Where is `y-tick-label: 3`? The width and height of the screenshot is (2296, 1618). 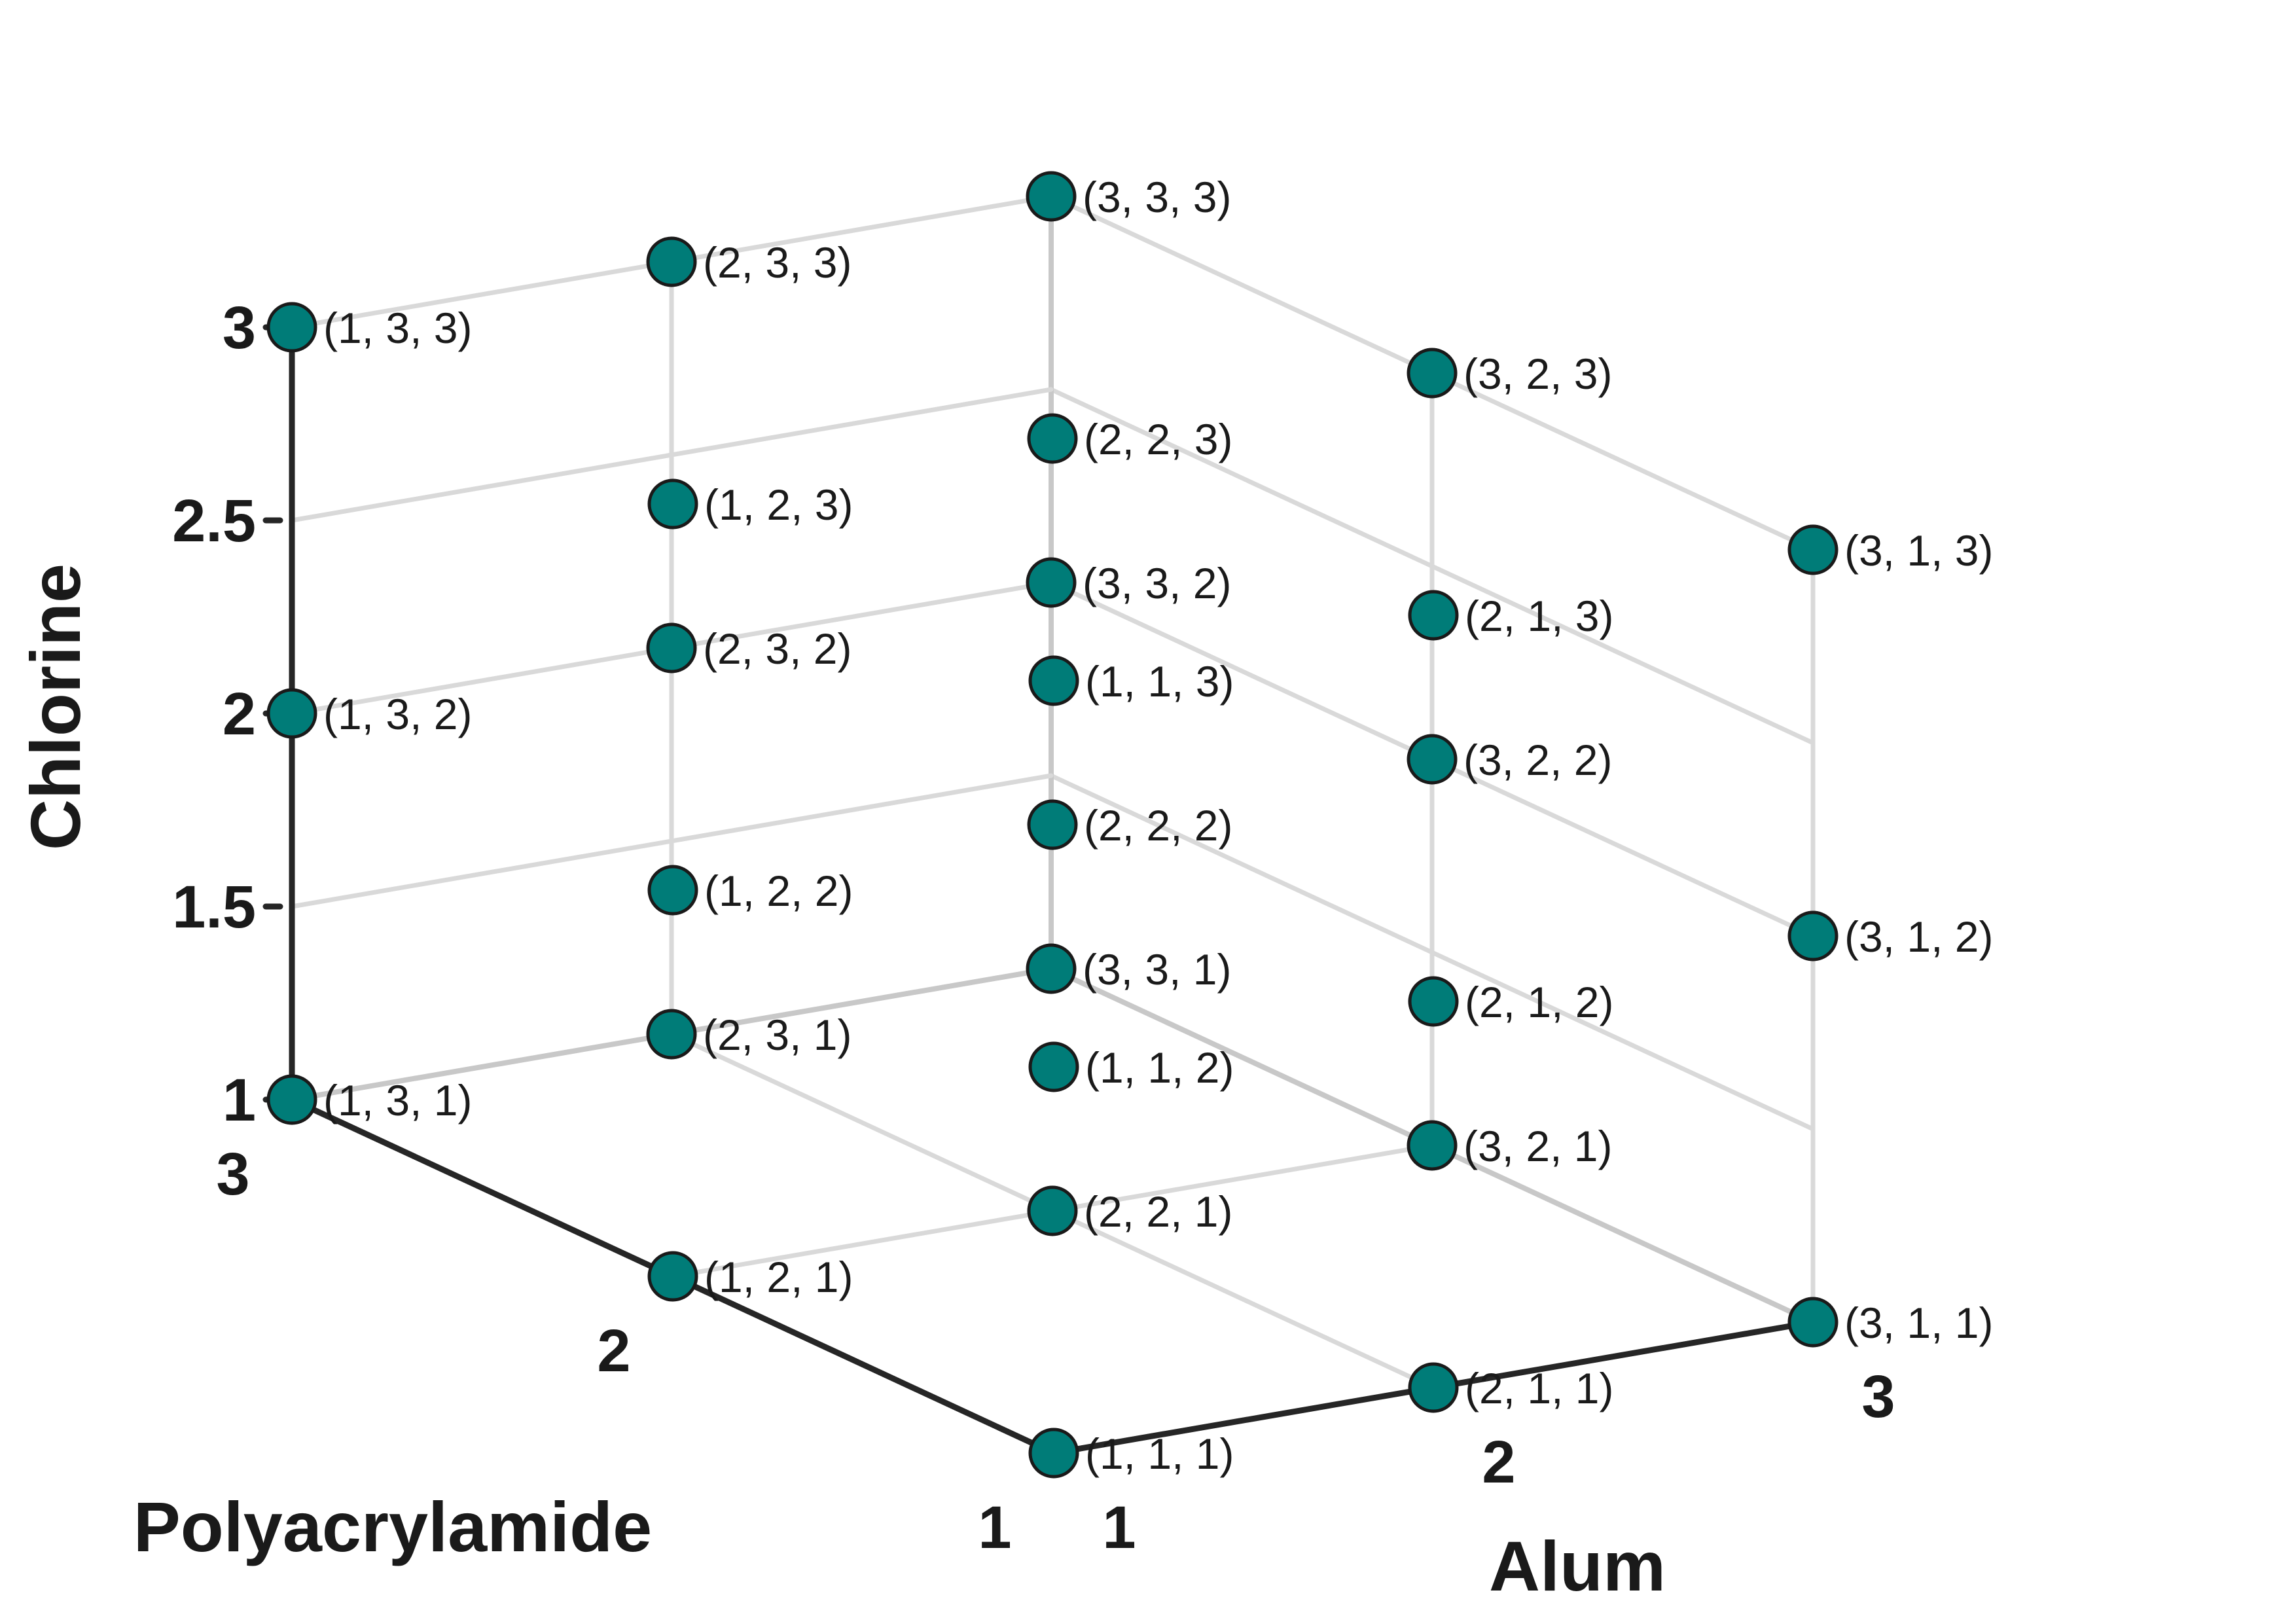 y-tick-label: 3 is located at coordinates (232, 1174).